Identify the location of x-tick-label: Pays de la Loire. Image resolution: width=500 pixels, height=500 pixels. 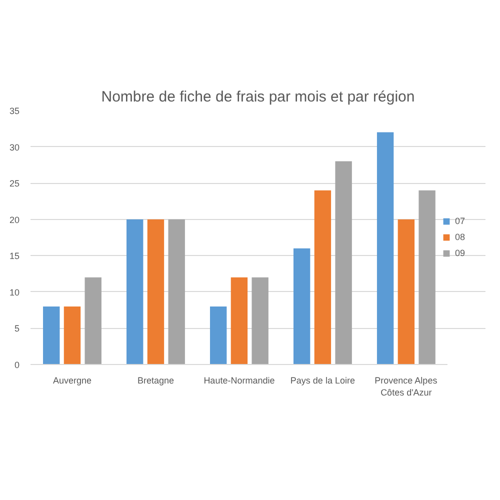
(322, 381).